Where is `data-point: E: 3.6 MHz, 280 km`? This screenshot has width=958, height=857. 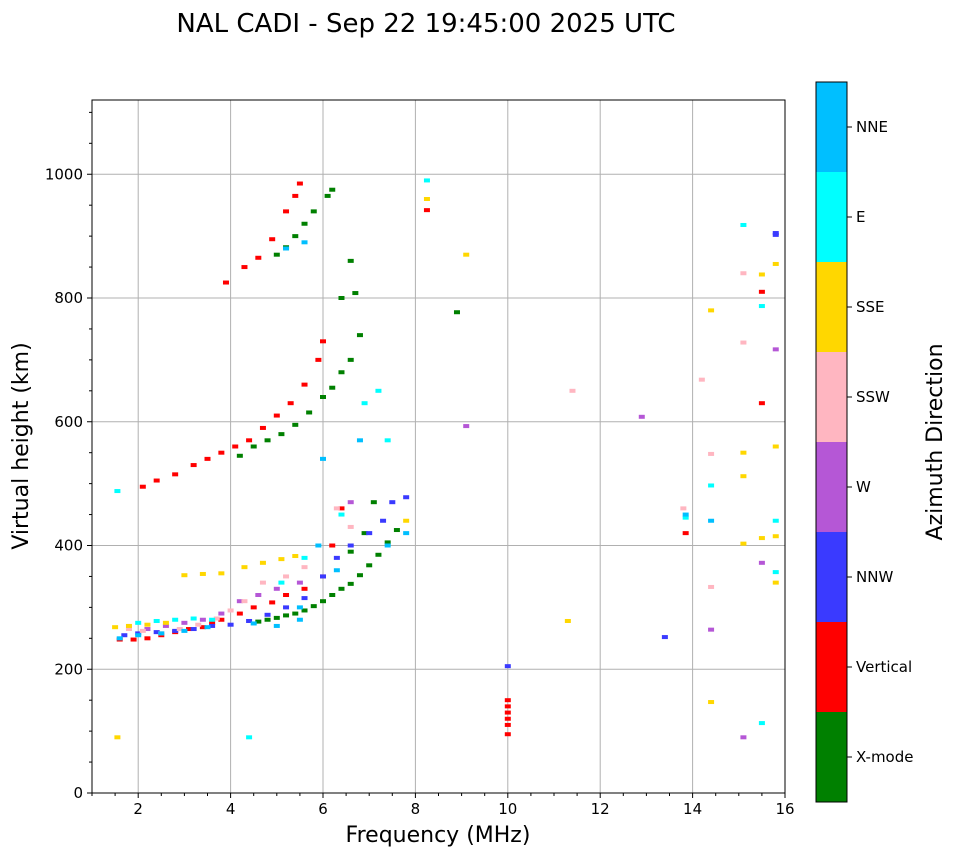
data-point: E: 3.6 MHz, 280 km is located at coordinates (212, 619).